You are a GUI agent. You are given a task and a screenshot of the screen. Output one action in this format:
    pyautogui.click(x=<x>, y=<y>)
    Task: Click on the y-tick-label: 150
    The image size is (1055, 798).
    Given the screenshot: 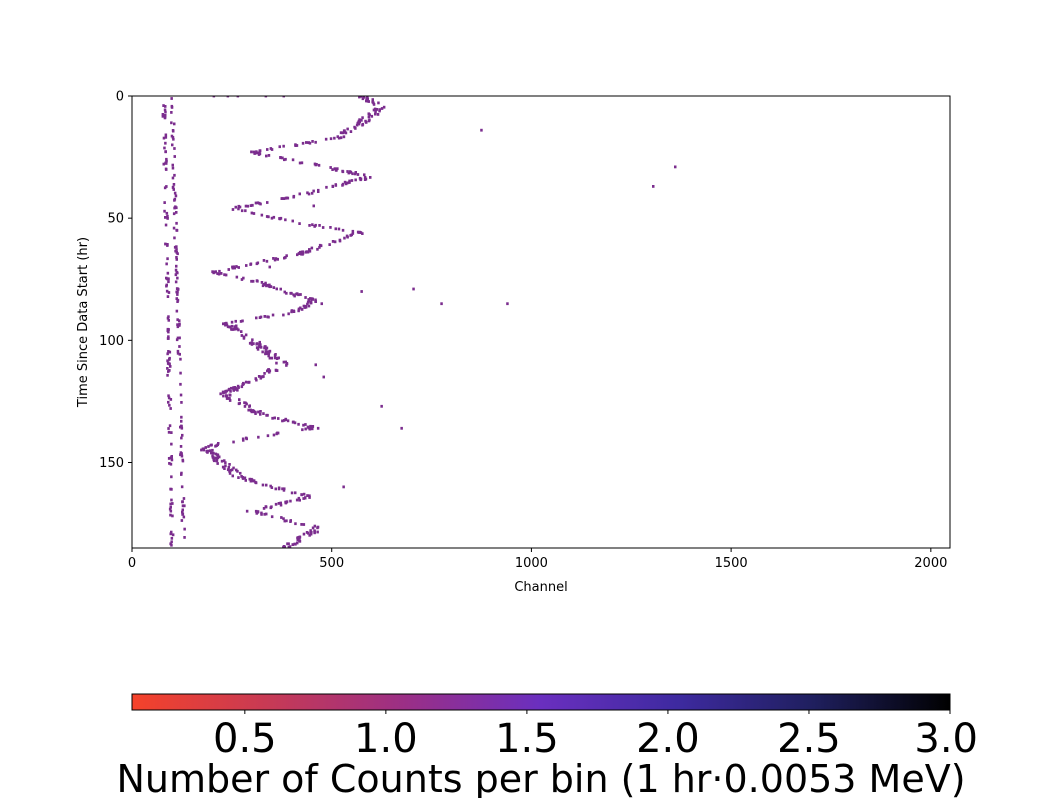 What is the action you would take?
    pyautogui.click(x=111, y=463)
    